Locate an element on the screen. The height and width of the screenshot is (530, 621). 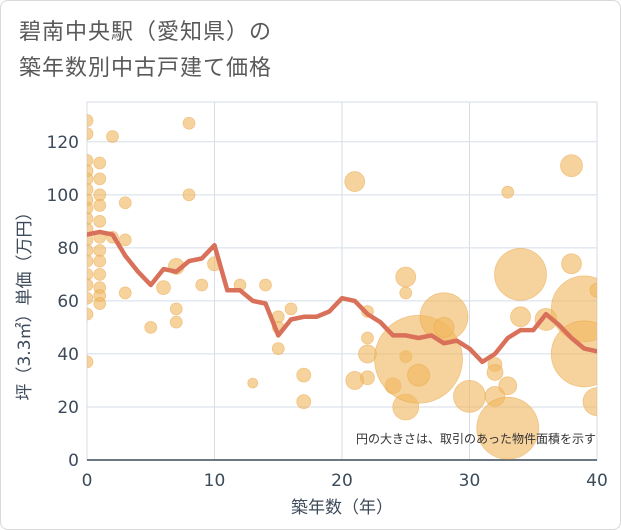
x-axis-title: 築年数（年） is located at coordinates (342, 508).